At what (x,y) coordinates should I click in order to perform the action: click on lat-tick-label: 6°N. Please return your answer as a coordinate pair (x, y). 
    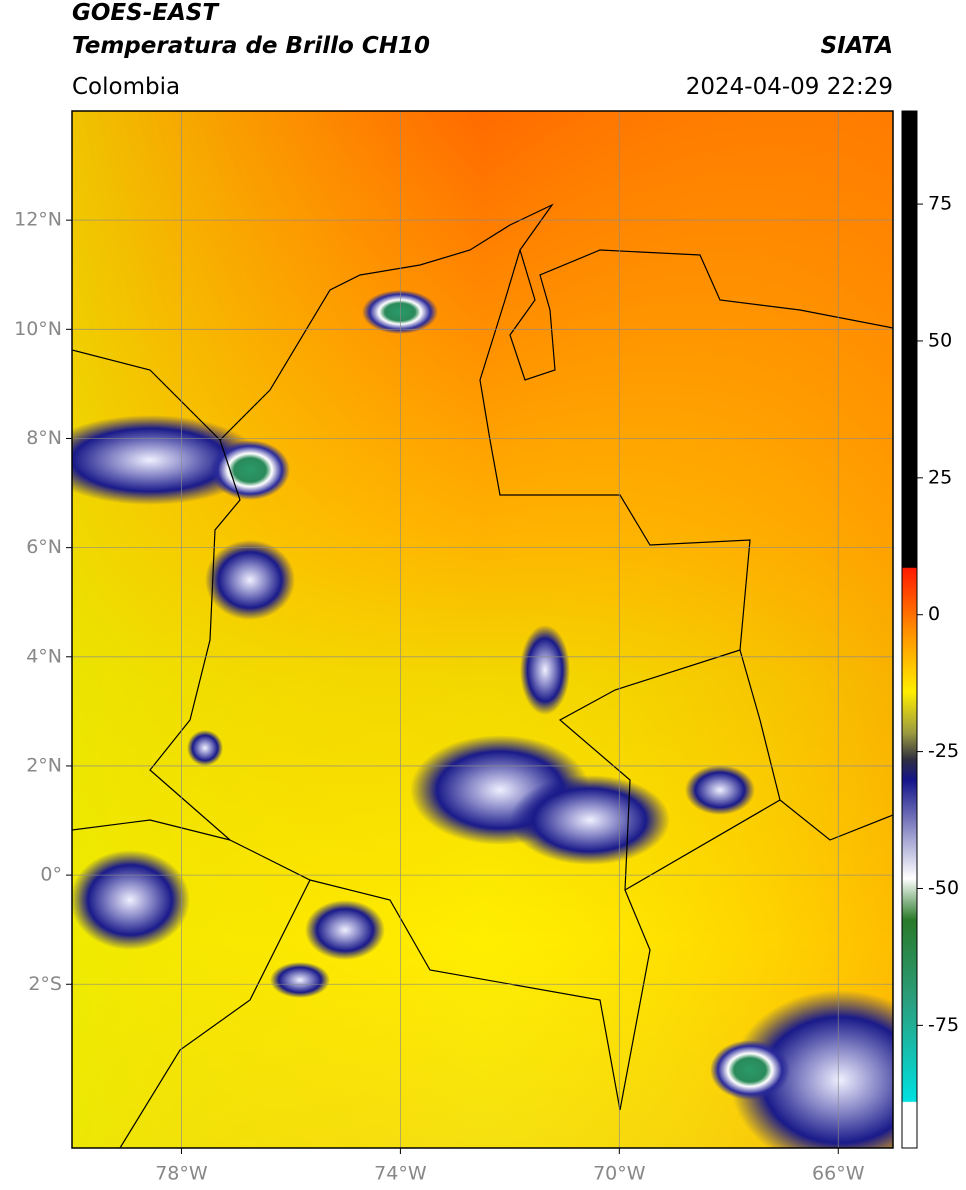
    Looking at the image, I should click on (44, 547).